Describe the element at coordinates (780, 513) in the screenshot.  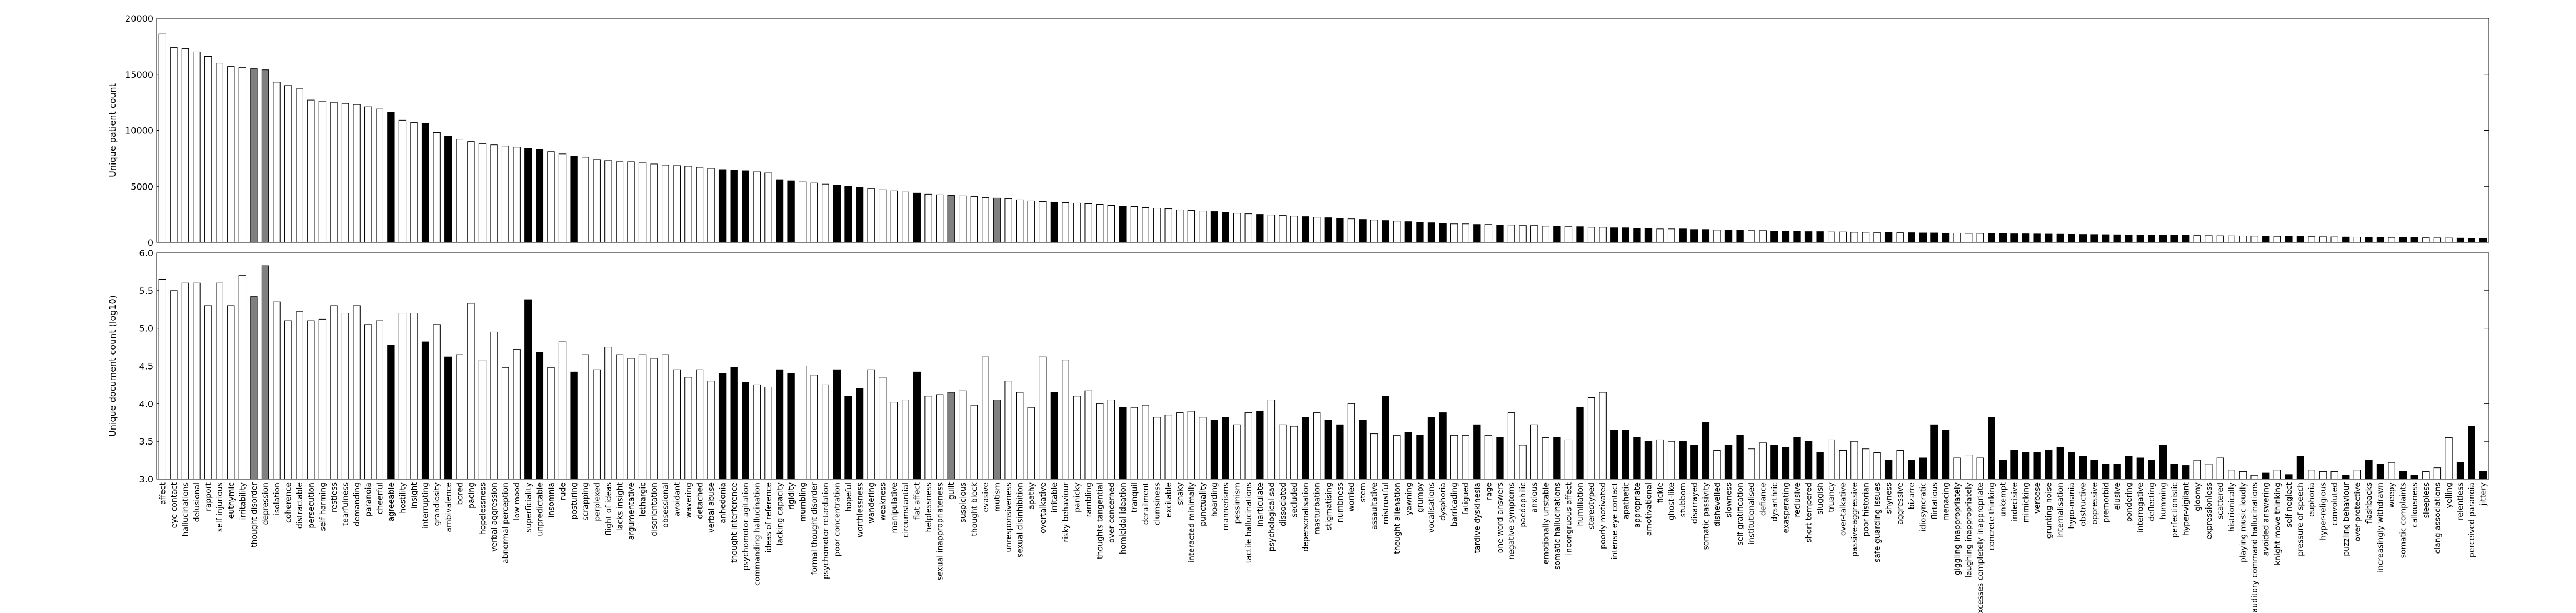
I see `x-tick-label: lacking capacity` at that location.